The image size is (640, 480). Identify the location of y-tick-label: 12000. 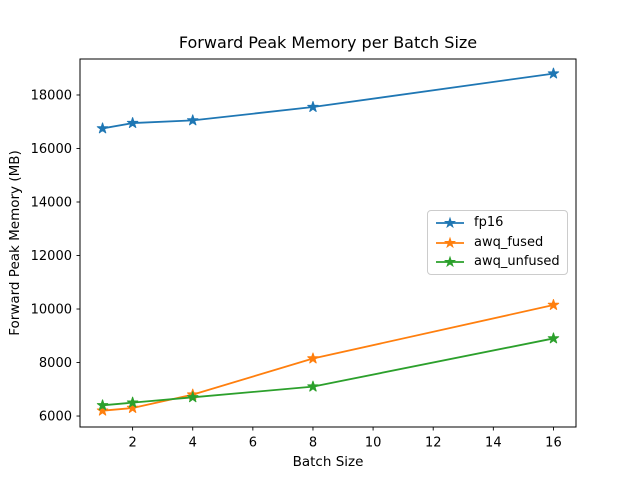
(51, 256).